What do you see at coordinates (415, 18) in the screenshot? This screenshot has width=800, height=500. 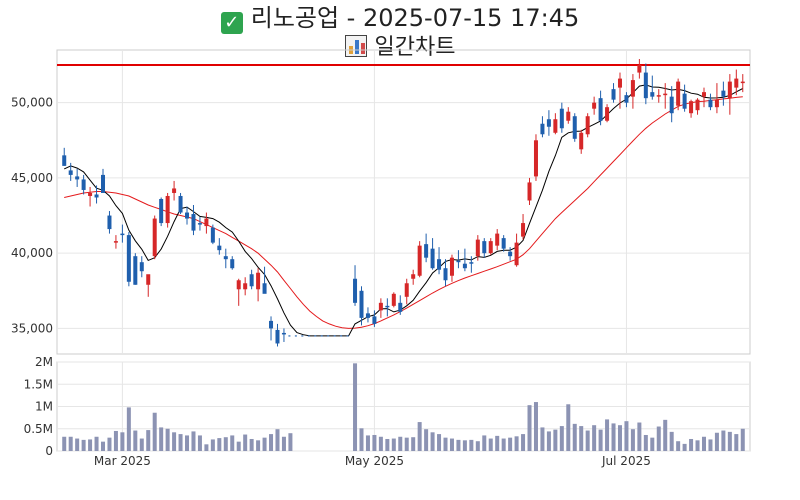 I see `chart-title-text: 리노공업 - 2025-07-15 17:45` at bounding box center [415, 18].